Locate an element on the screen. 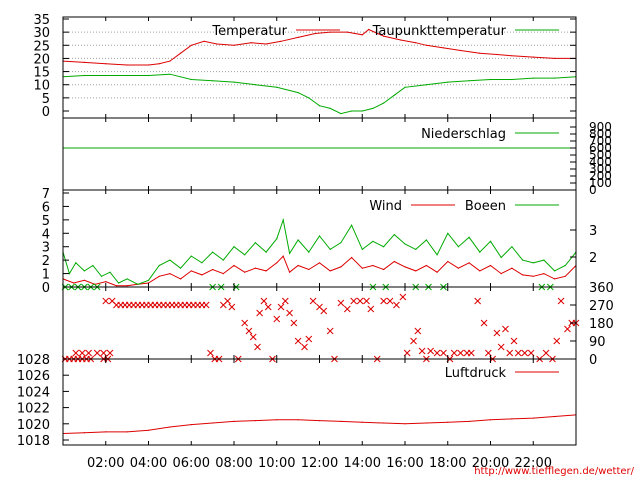 The height and width of the screenshot is (480, 640). precipitation-y-tick-label: 300 is located at coordinates (600, 169).